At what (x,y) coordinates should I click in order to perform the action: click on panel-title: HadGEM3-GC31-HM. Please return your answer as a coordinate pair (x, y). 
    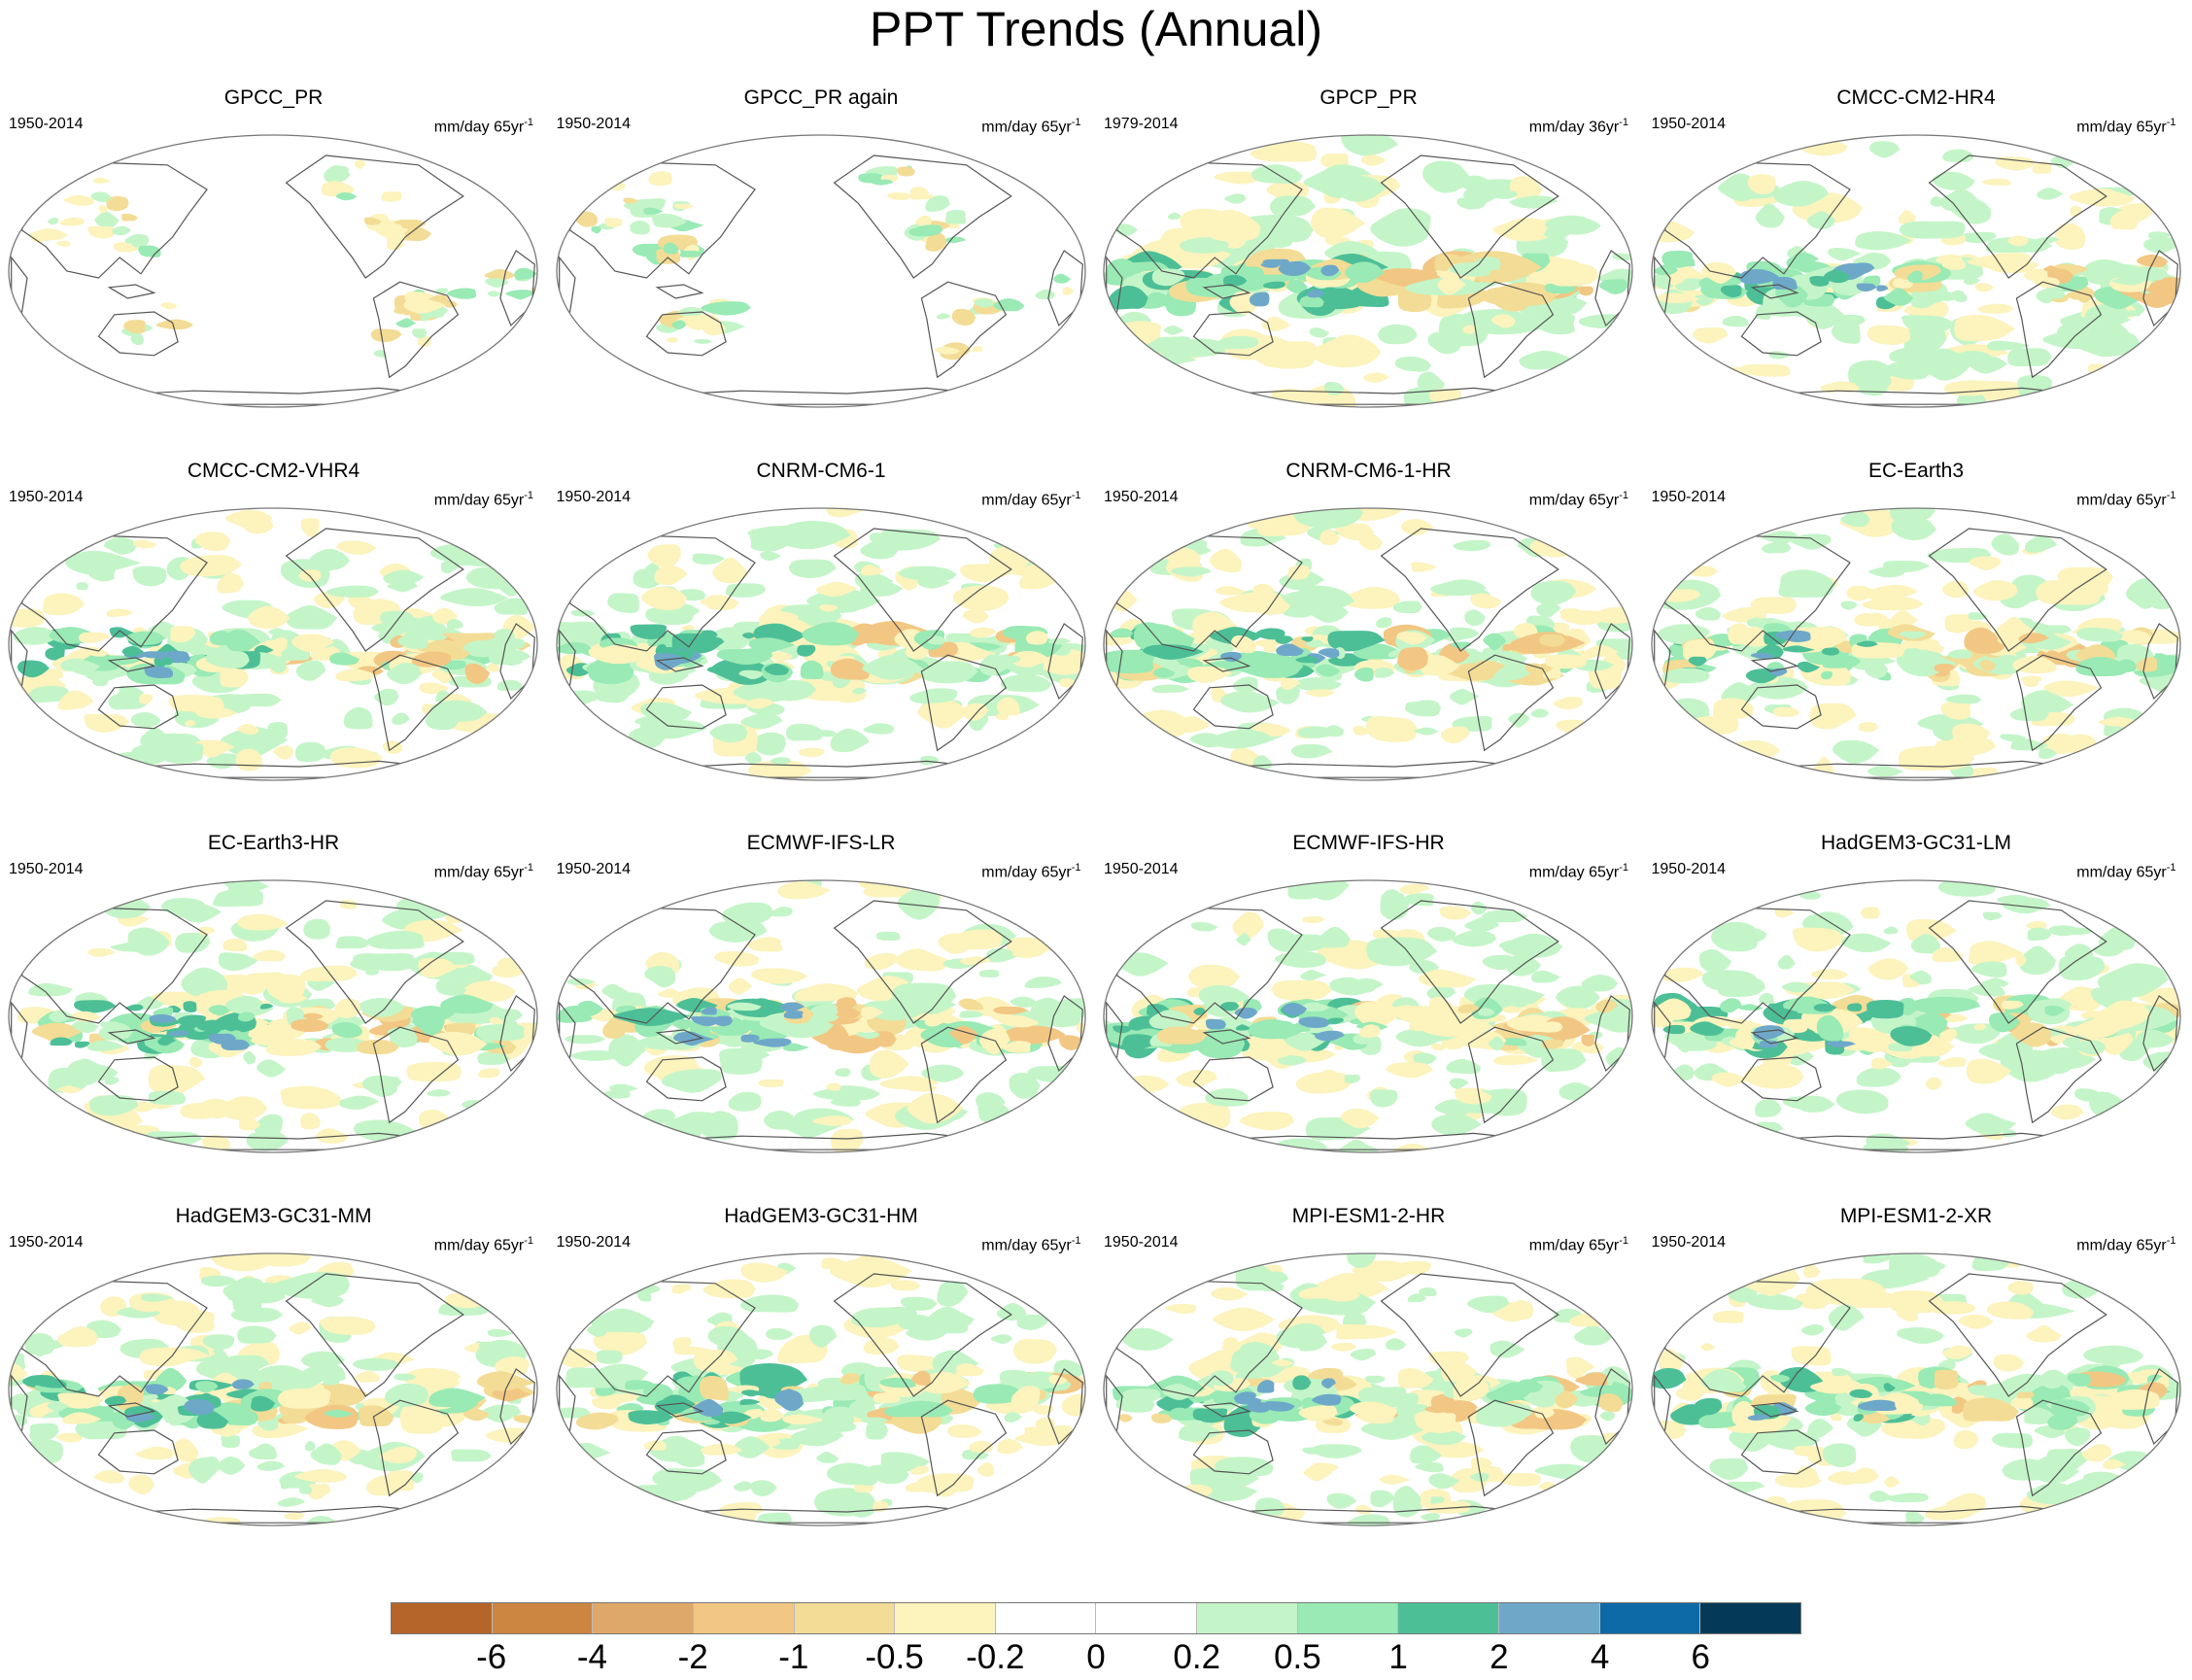
    Looking at the image, I should click on (821, 1215).